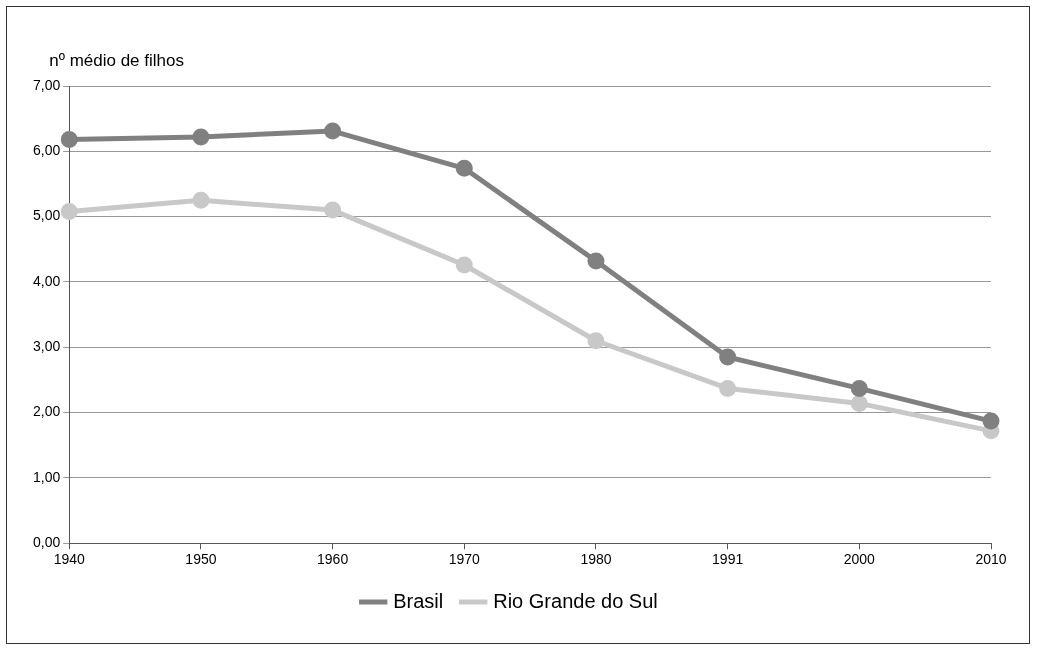 The width and height of the screenshot is (1041, 652). I want to click on y-tick-label: 5,00, so click(47, 215).